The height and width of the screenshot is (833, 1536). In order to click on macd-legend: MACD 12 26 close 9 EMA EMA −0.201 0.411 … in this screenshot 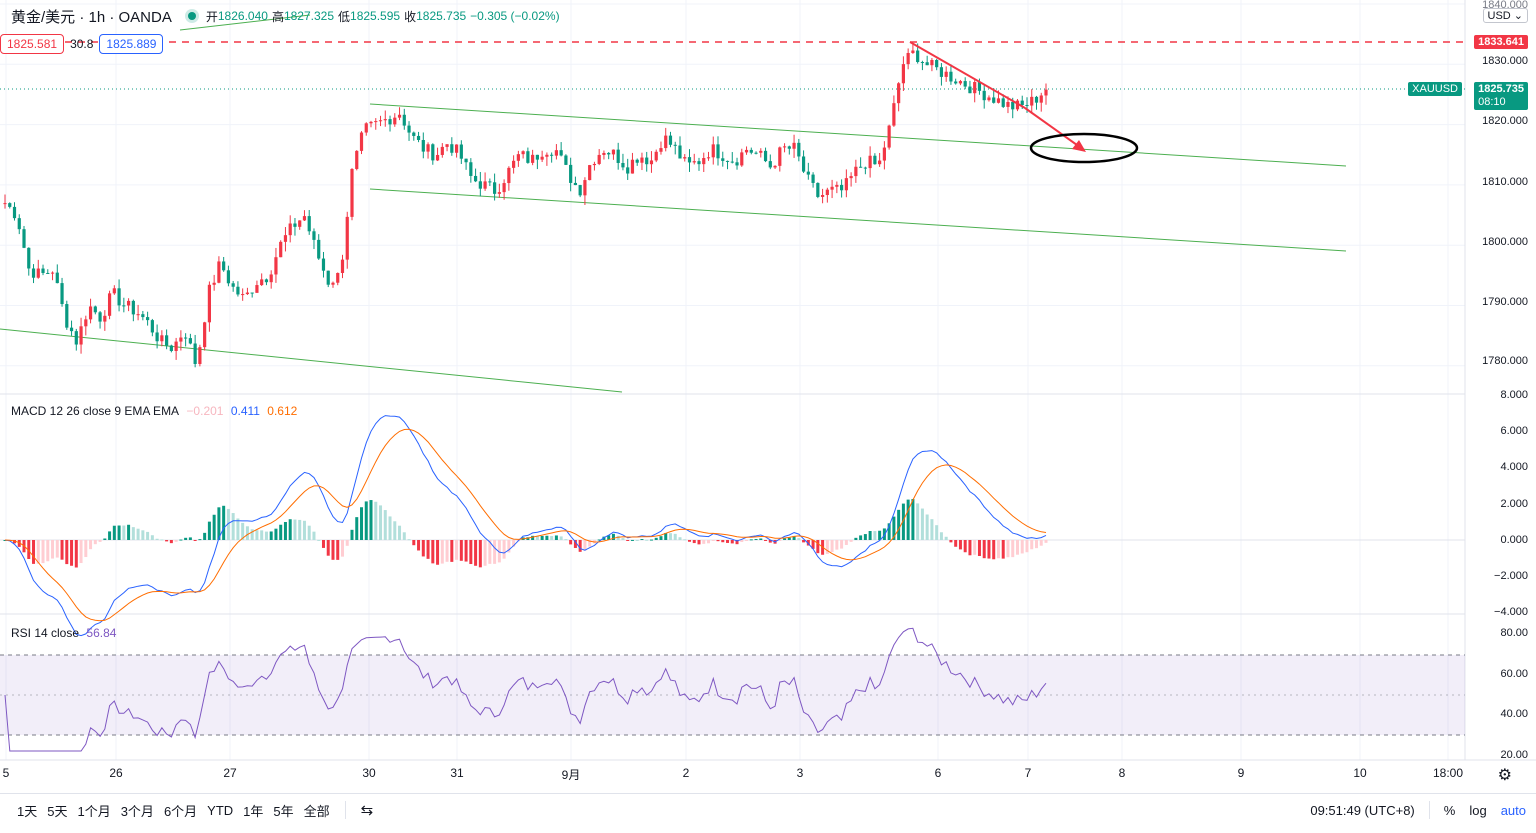, I will do `click(156, 411)`.